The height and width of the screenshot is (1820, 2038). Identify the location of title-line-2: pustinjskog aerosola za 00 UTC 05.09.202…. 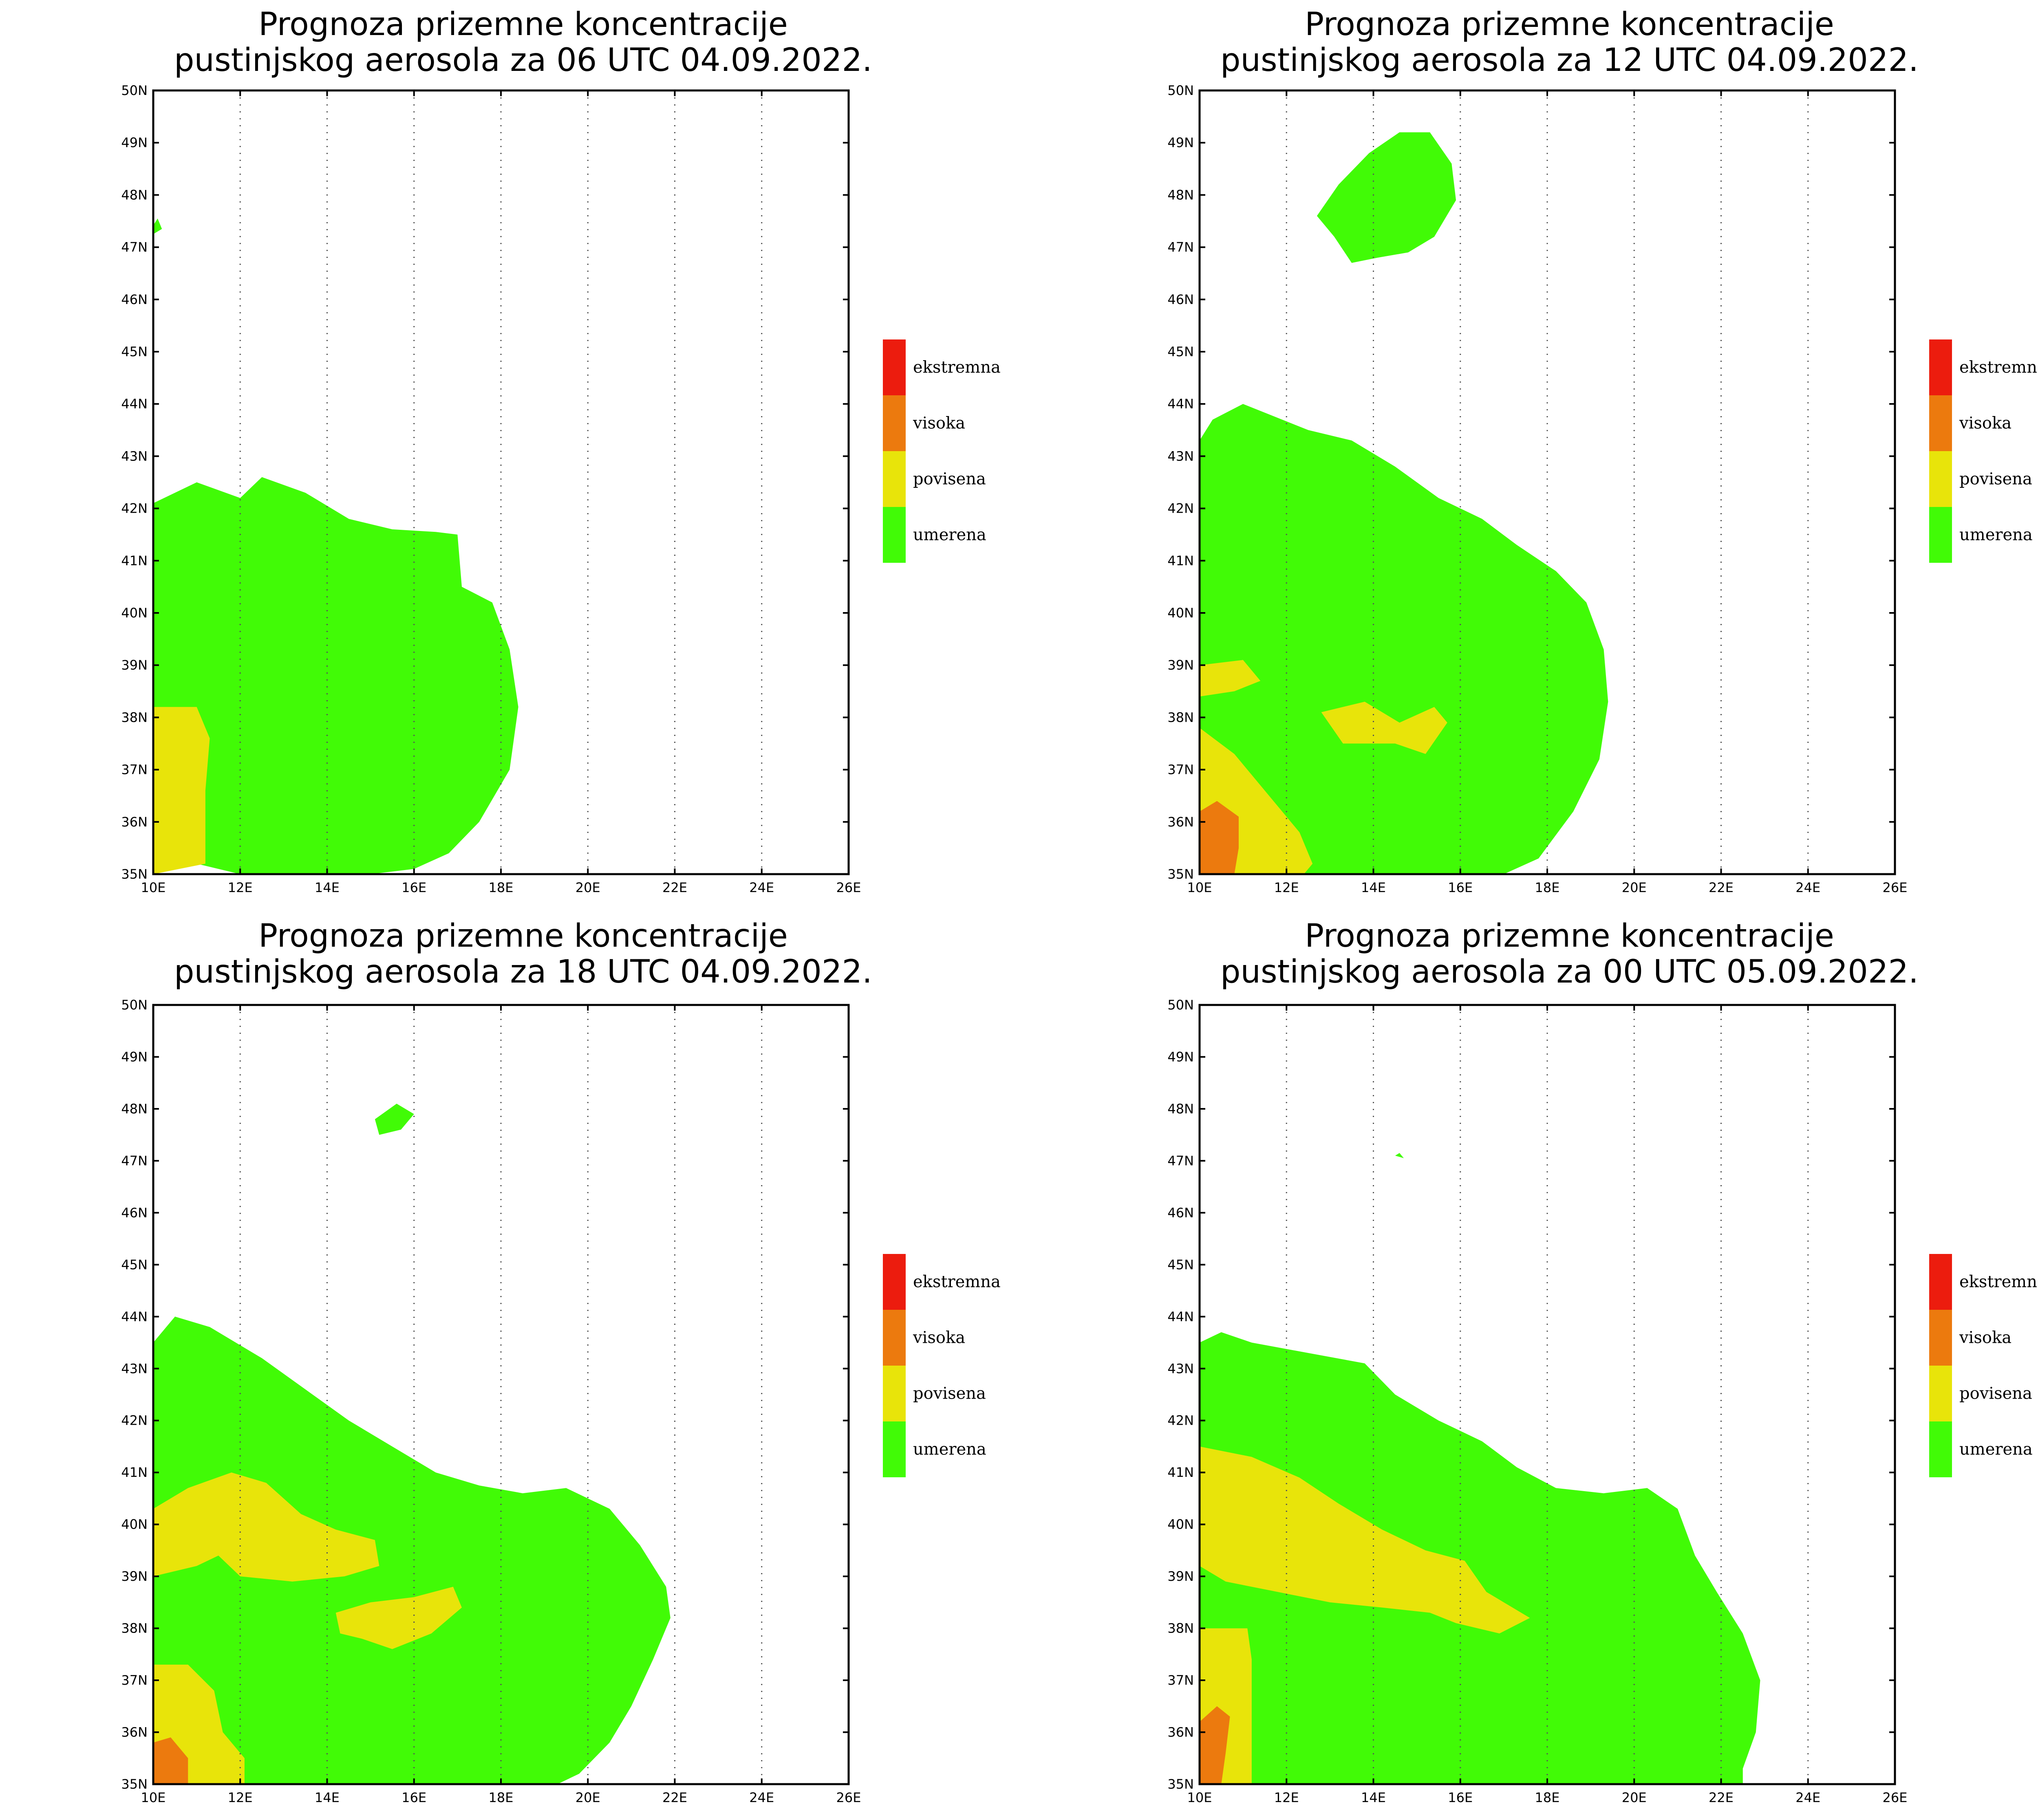
(1570, 972).